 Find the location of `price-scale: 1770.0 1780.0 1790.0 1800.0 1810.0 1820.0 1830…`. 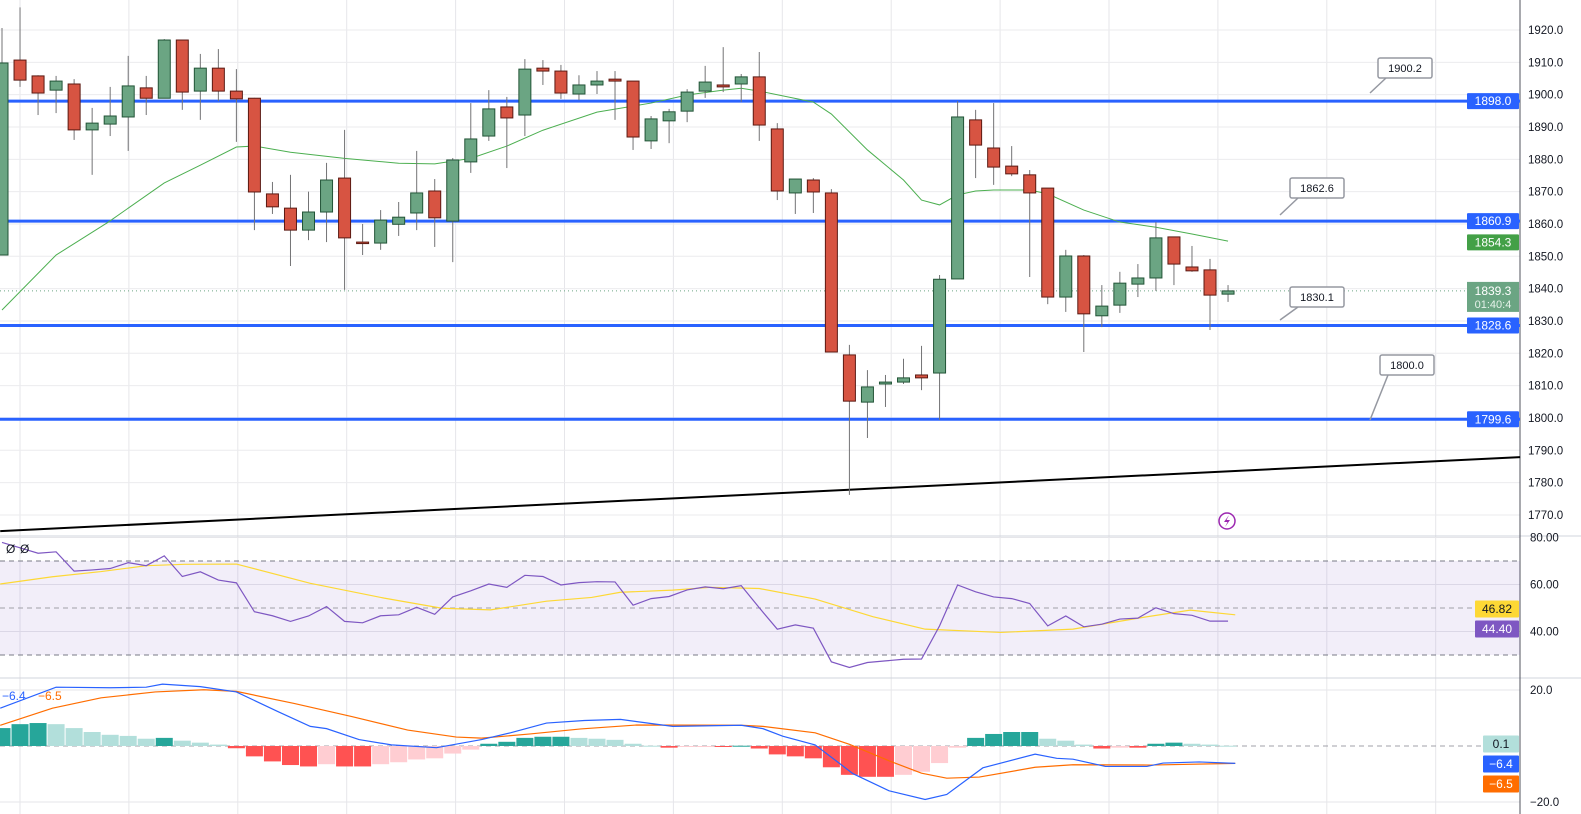

price-scale: 1770.0 1780.0 1790.0 1800.0 1810.0 1820.0 1830… is located at coordinates (1545, 417).